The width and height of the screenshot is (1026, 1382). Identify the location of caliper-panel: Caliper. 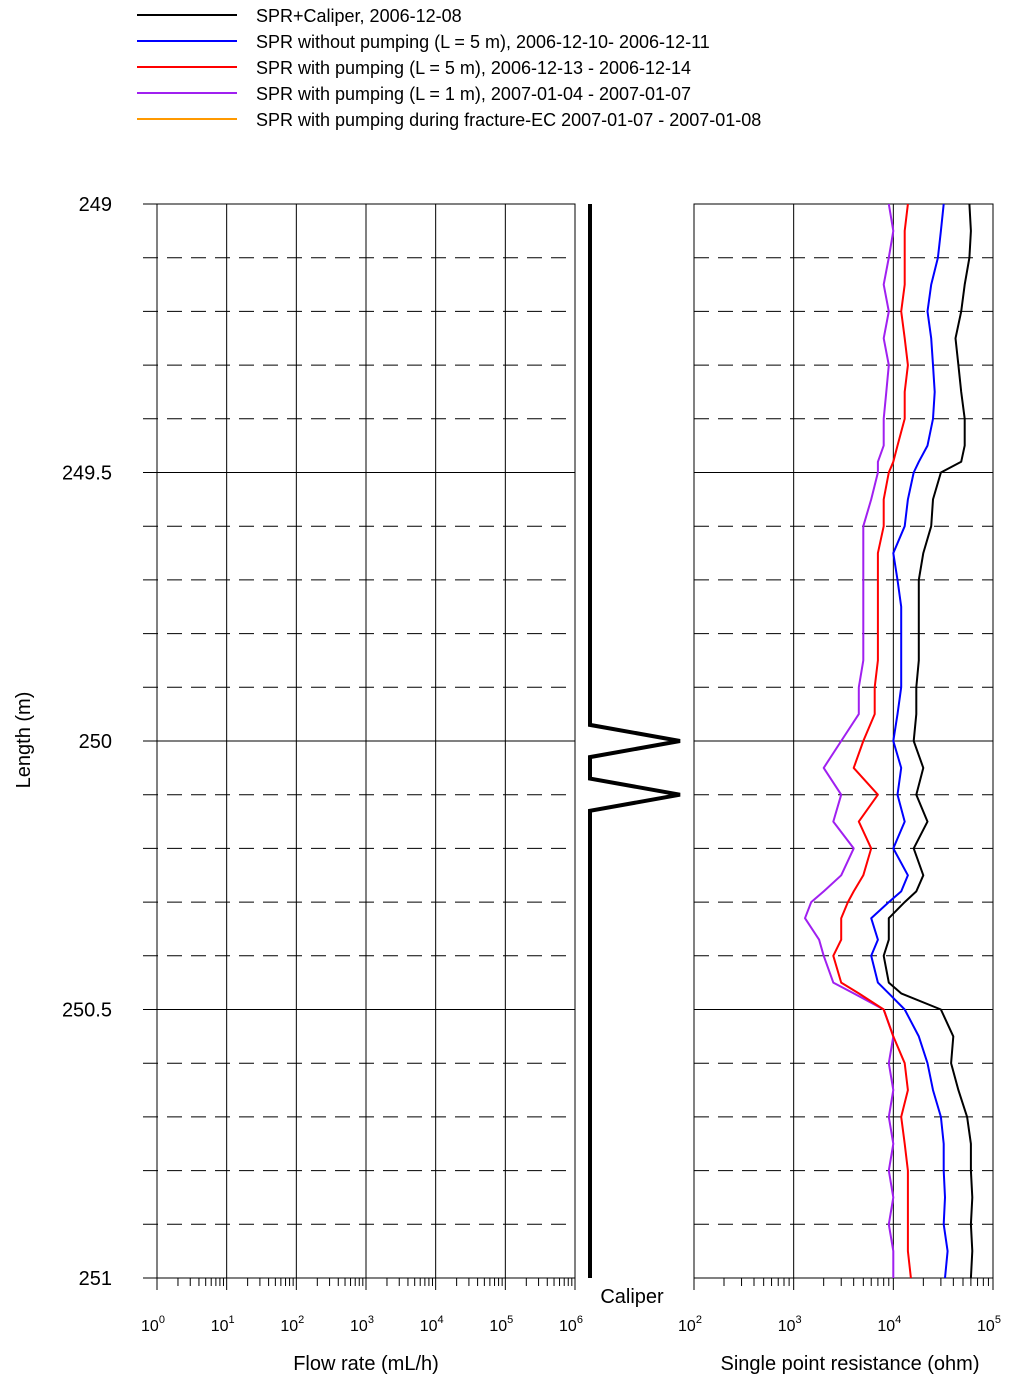
(634, 756).